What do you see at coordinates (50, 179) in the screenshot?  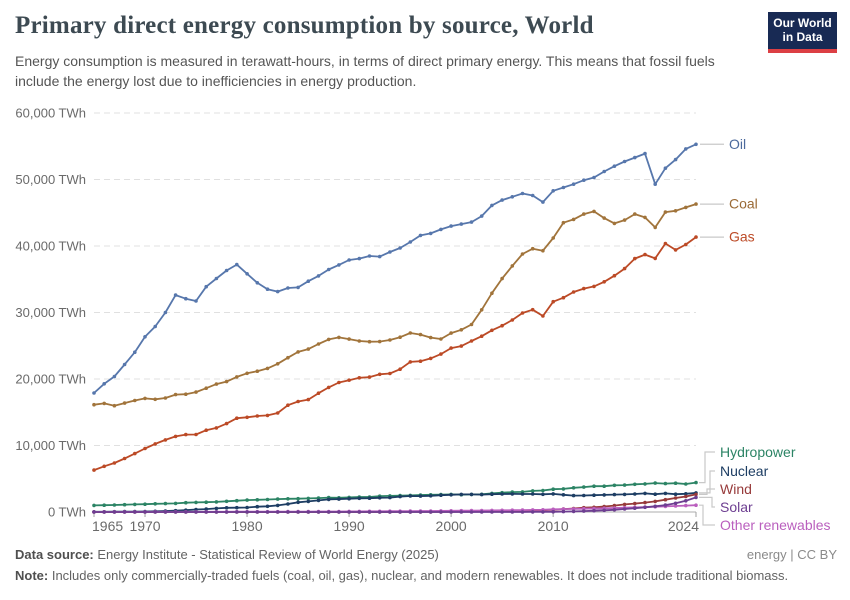 I see `y-axis-label-50000: 50,000 TWh` at bounding box center [50, 179].